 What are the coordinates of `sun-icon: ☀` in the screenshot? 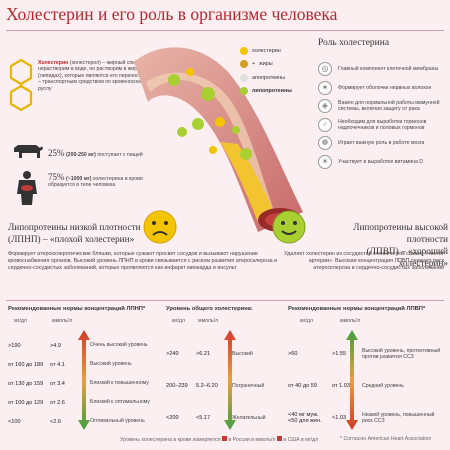 It's located at (325, 161).